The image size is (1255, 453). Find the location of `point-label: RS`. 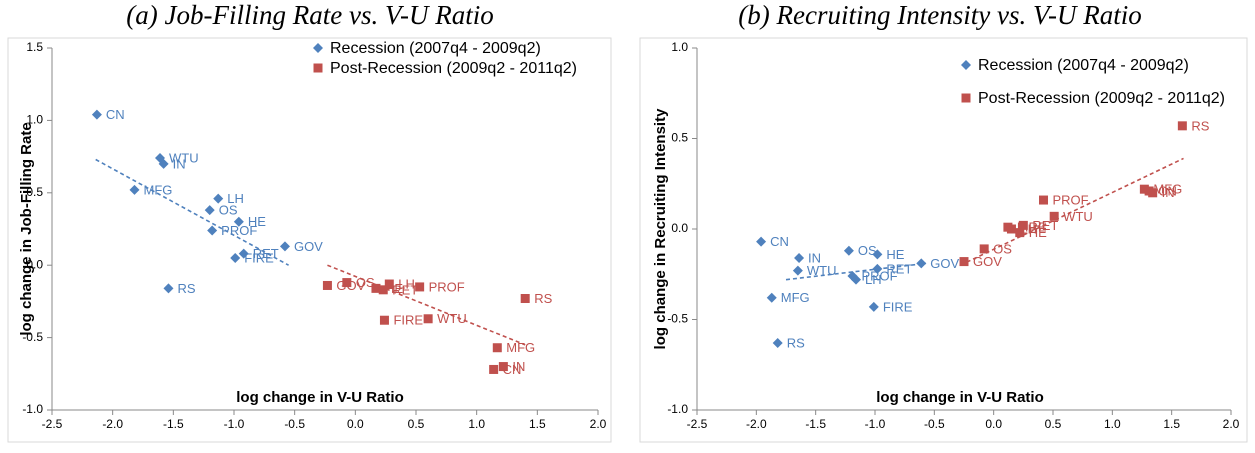

point-label: RS is located at coordinates (186, 288).